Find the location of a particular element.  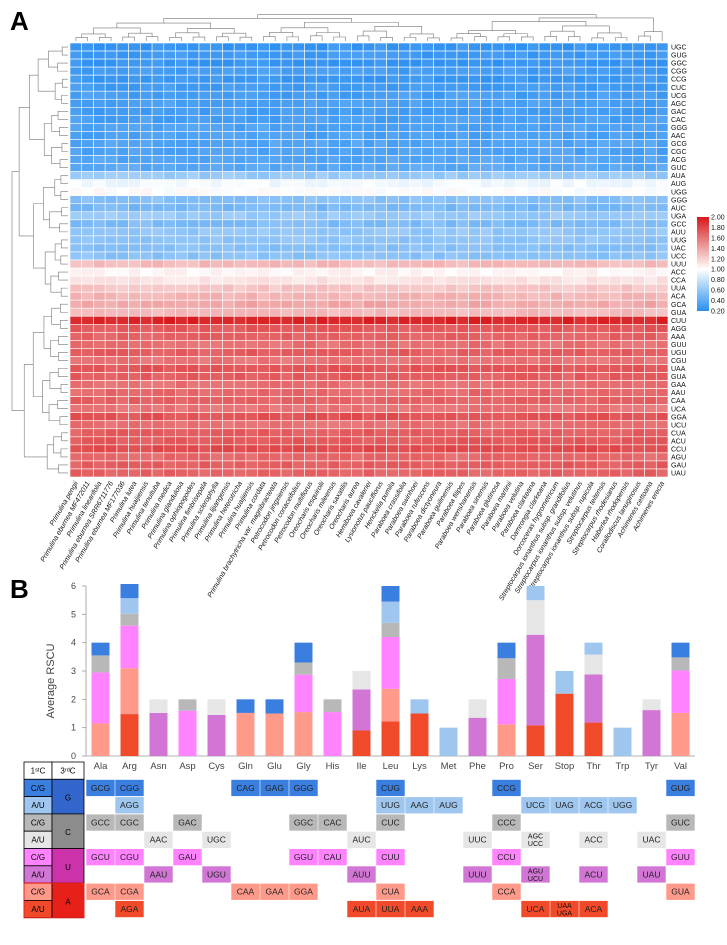

codon-label: CUG is located at coordinates (390, 788).